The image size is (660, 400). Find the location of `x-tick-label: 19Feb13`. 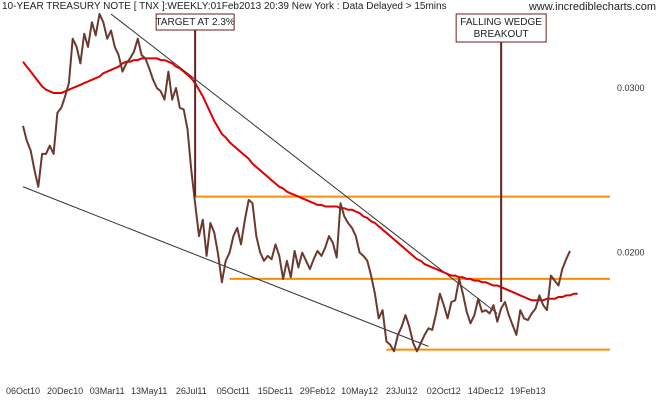

x-tick-label: 19Feb13 is located at coordinates (528, 391).